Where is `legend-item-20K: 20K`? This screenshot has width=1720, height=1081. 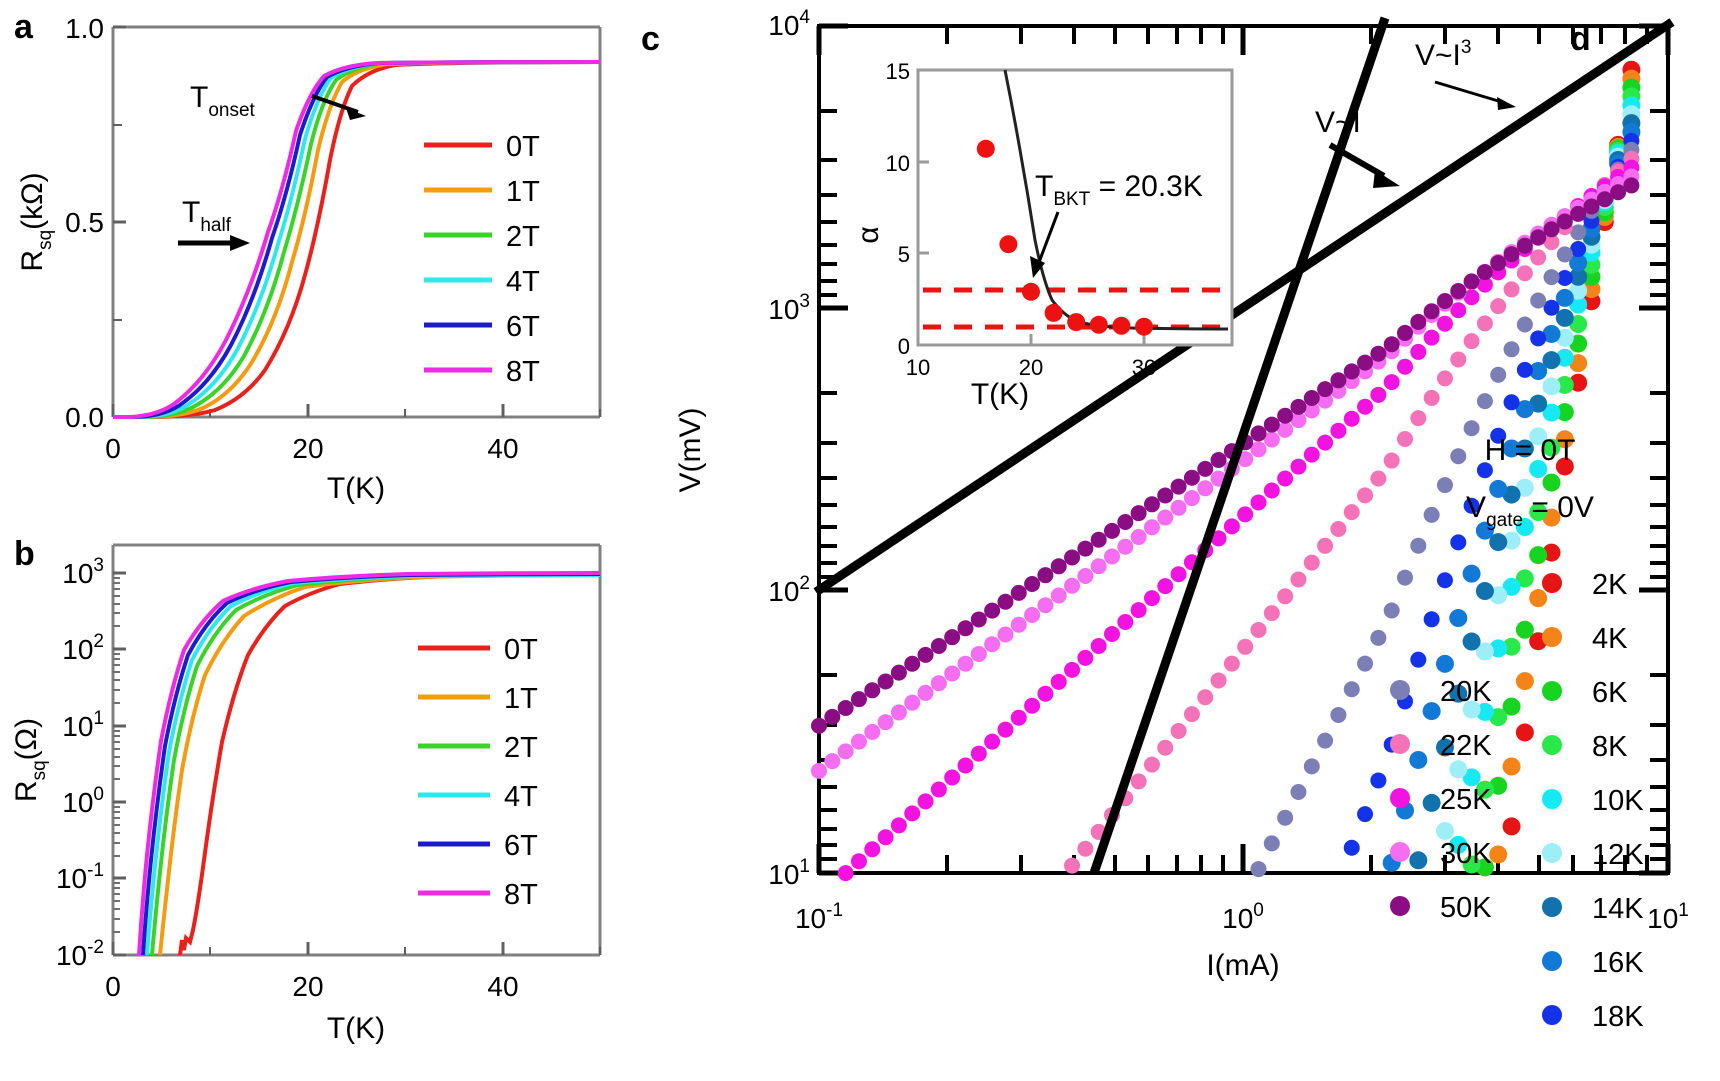 legend-item-20K: 20K is located at coordinates (1441, 692).